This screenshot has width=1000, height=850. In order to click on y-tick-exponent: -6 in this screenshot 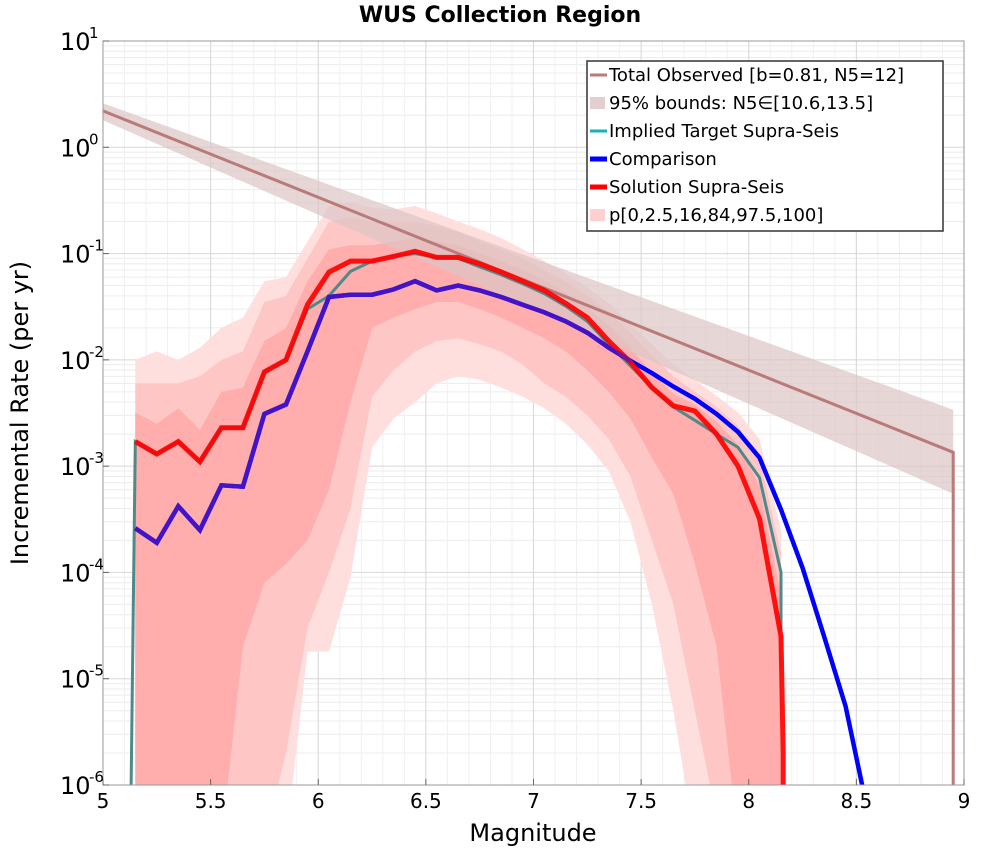, I will do `click(96, 777)`.